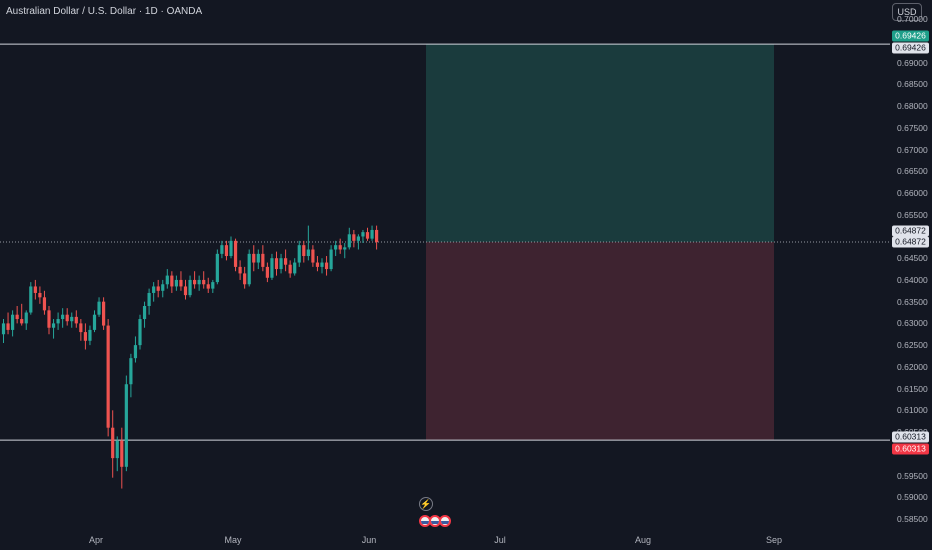  Describe the element at coordinates (912, 258) in the screenshot. I see `price-tick-label: 0.64500` at that location.